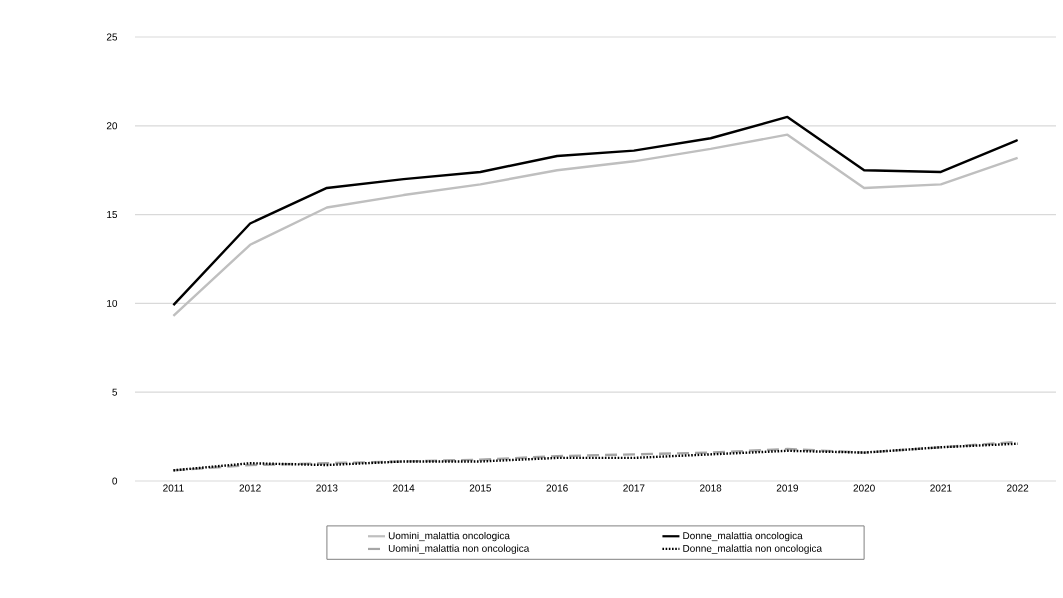  I want to click on x-tick-label: 2019, so click(787, 488).